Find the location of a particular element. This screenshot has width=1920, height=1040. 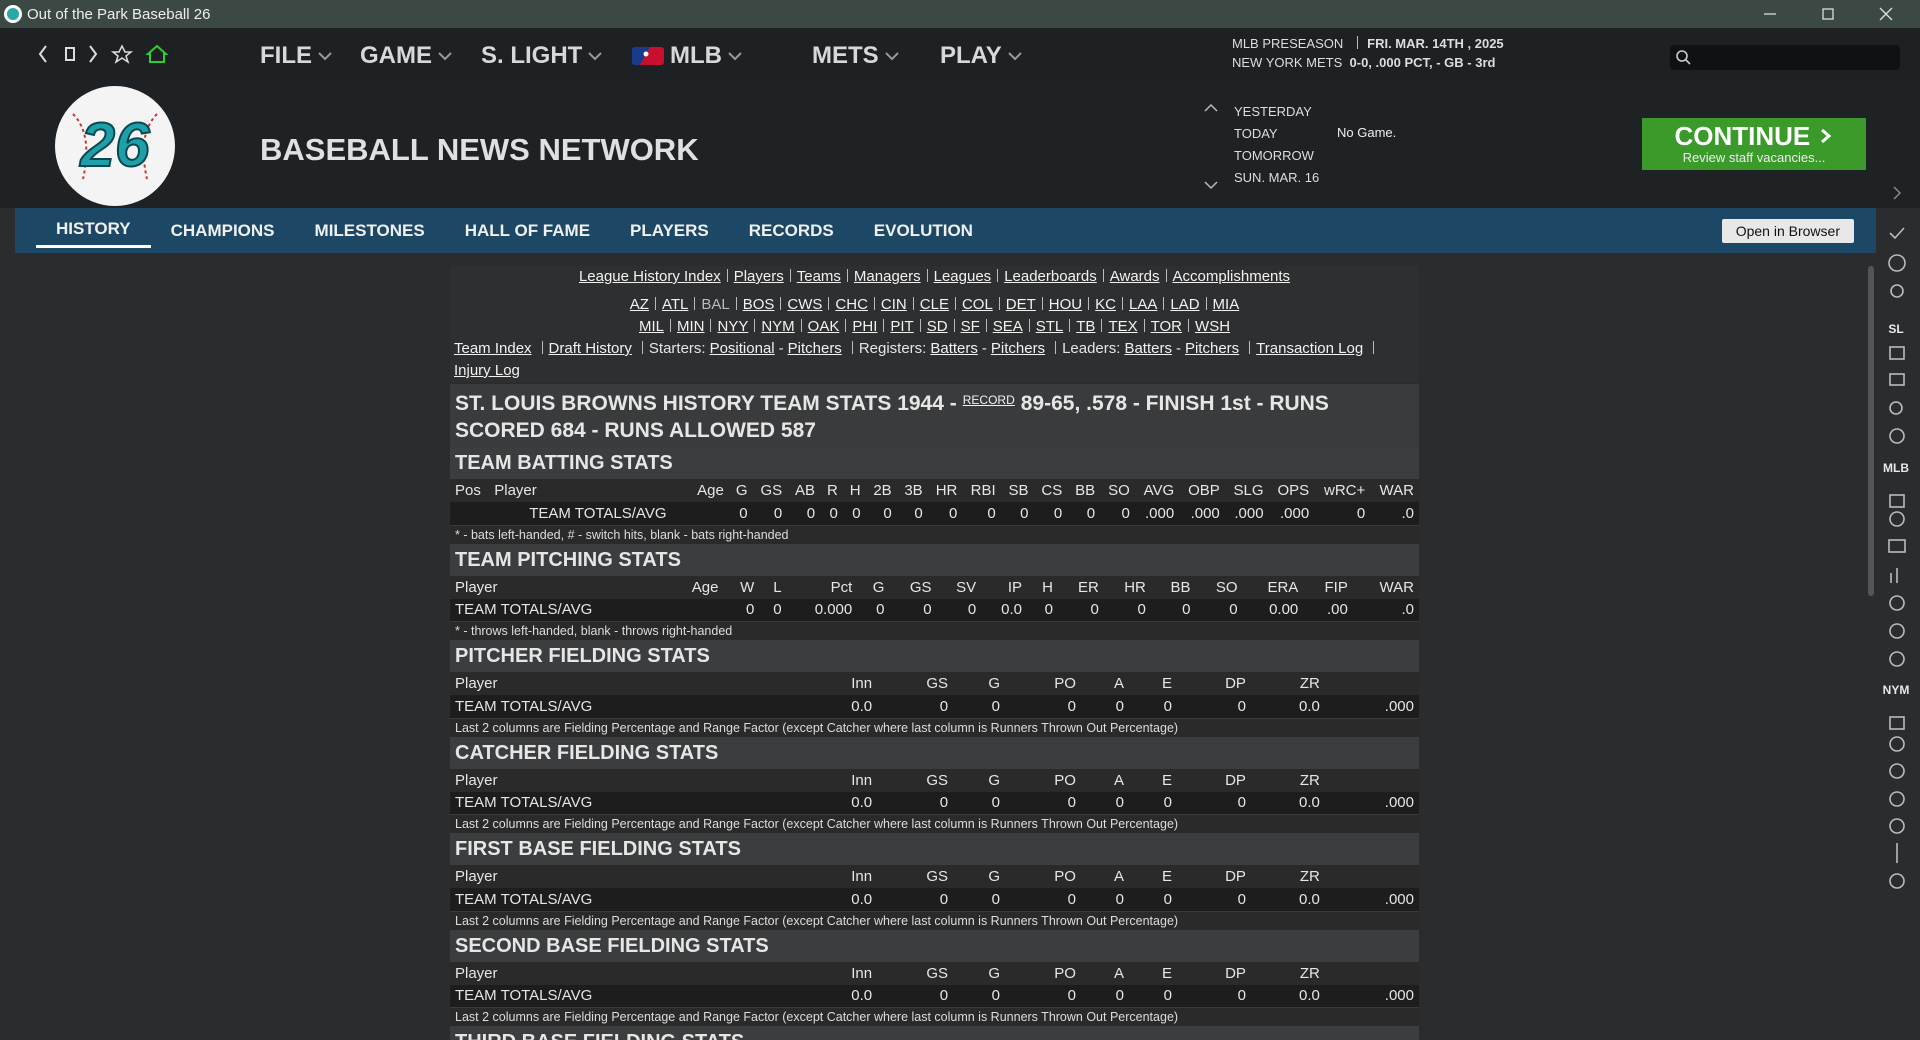

schedule-arrows is located at coordinates (1211, 147).